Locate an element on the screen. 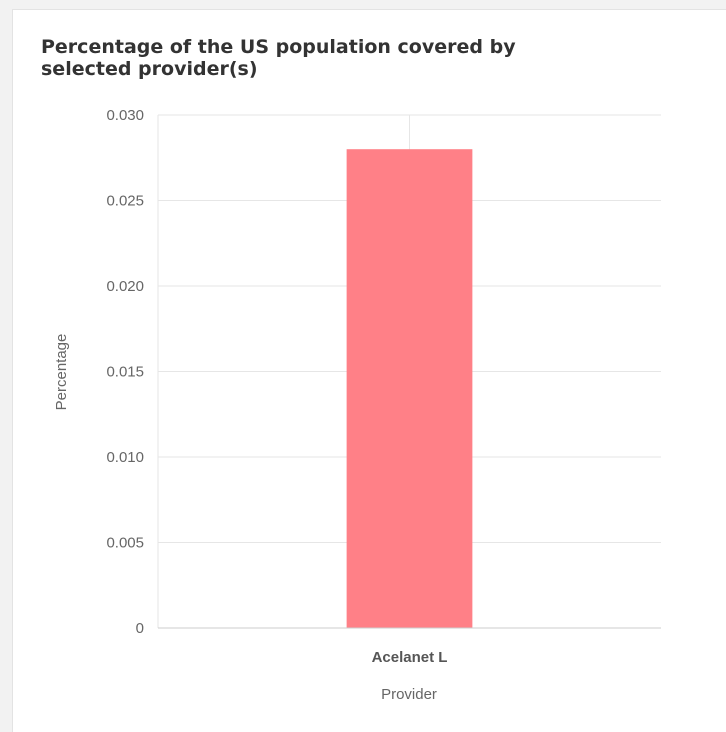  y-tick-label: 0.015 is located at coordinates (125, 372).